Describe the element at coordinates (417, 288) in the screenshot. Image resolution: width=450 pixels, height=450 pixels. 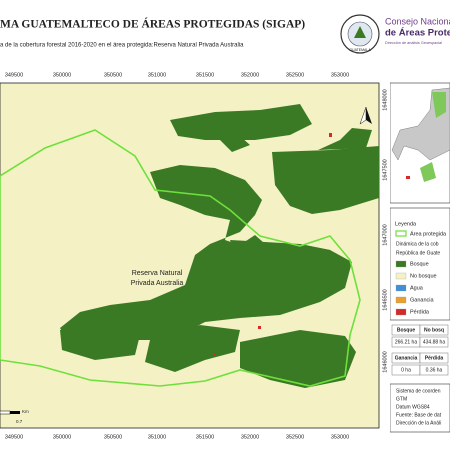
I see `legend-item: Agua` at that location.